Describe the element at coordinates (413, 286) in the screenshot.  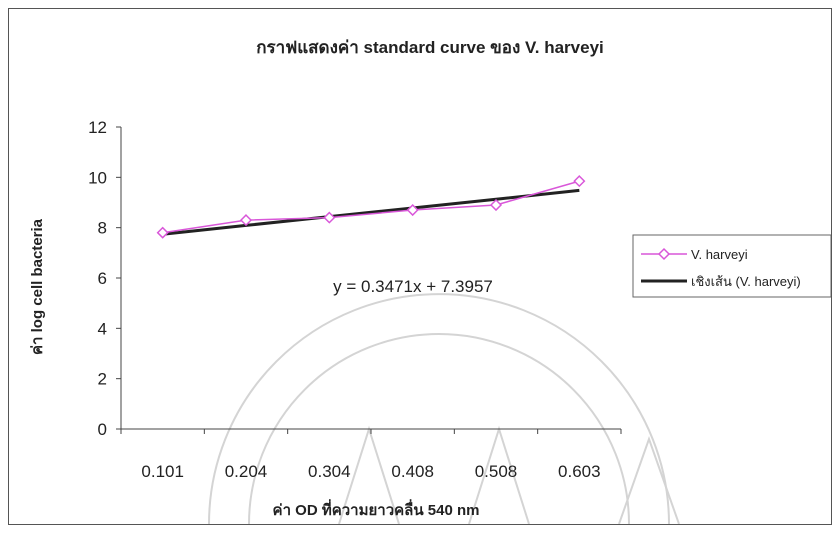
I see `trendline-equation: y = 0.3471x + 7.3957` at that location.